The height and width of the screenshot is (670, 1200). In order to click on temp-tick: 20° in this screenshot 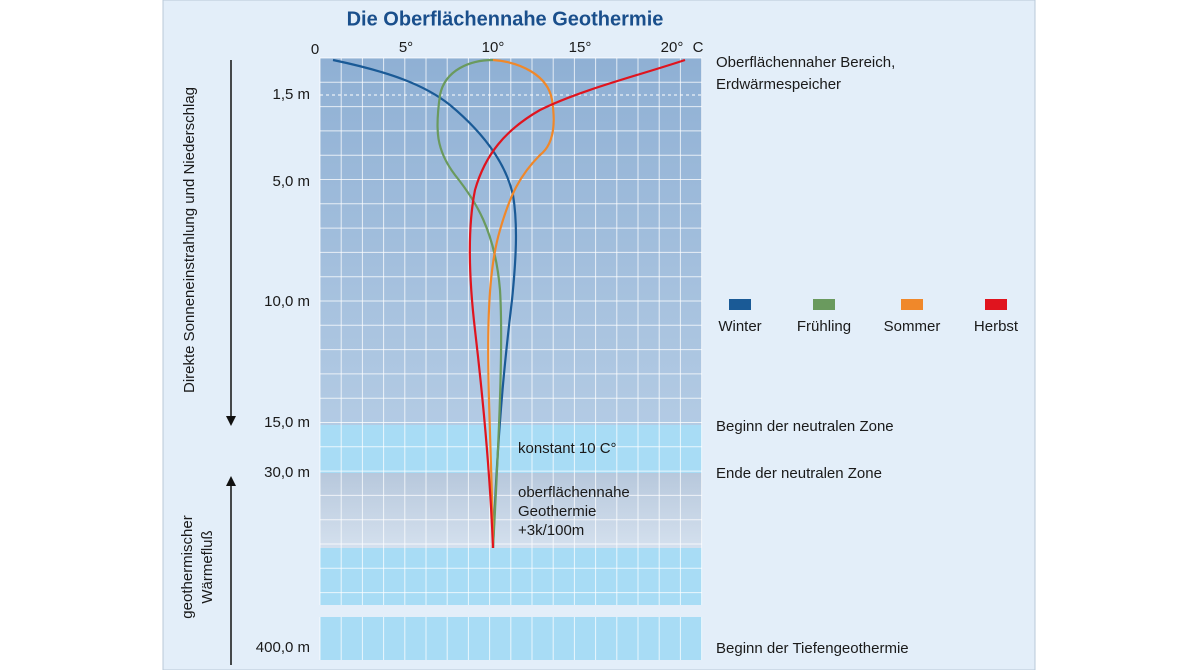, I will do `click(672, 47)`.